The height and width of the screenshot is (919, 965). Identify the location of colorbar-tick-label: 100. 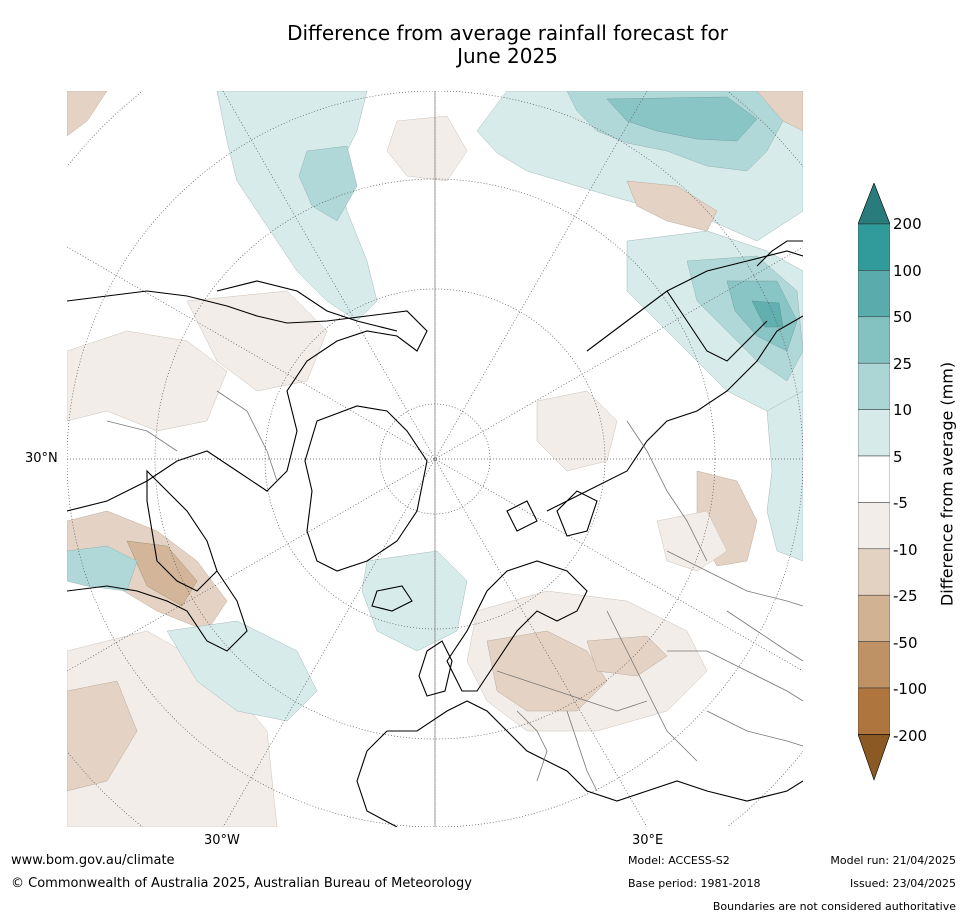
(907, 270).